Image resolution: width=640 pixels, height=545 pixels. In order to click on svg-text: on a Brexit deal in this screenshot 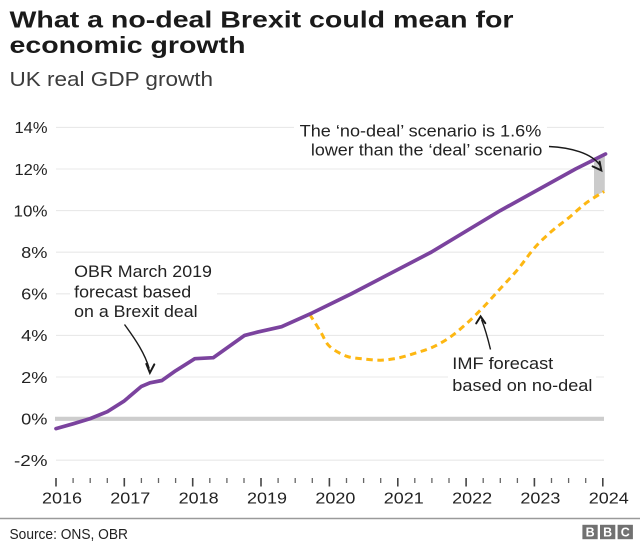, I will do `click(135, 311)`.